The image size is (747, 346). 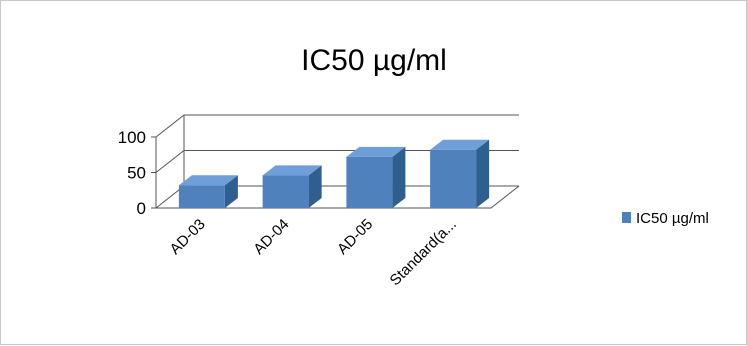 What do you see at coordinates (132, 137) in the screenshot?
I see `y-tick-label-100: 100` at bounding box center [132, 137].